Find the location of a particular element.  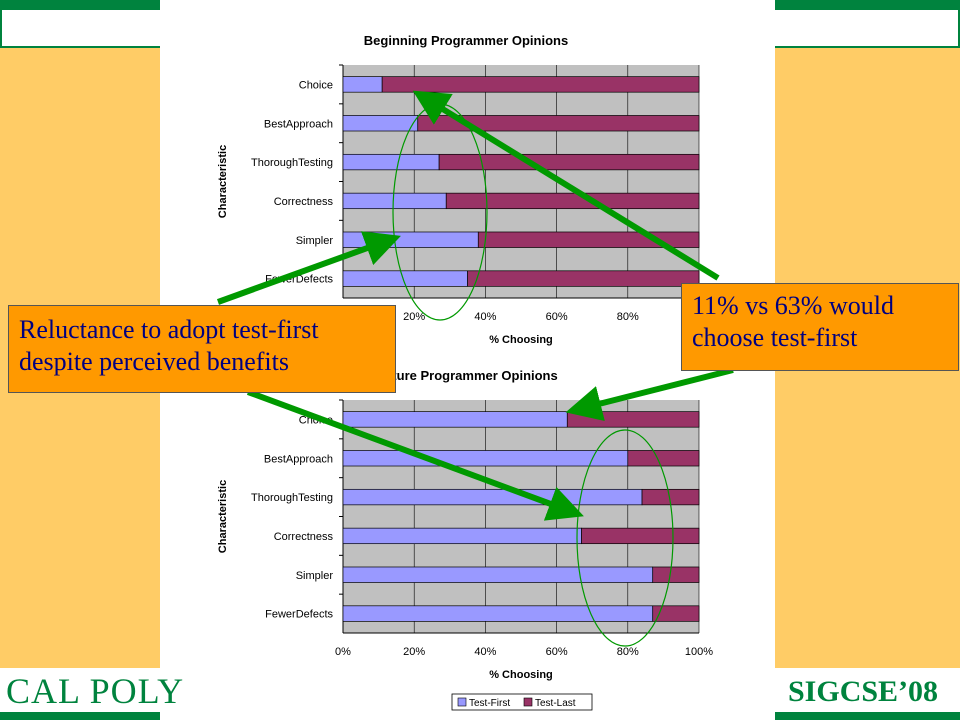

chart-1-category-label: BestApproach is located at coordinates (298, 124).